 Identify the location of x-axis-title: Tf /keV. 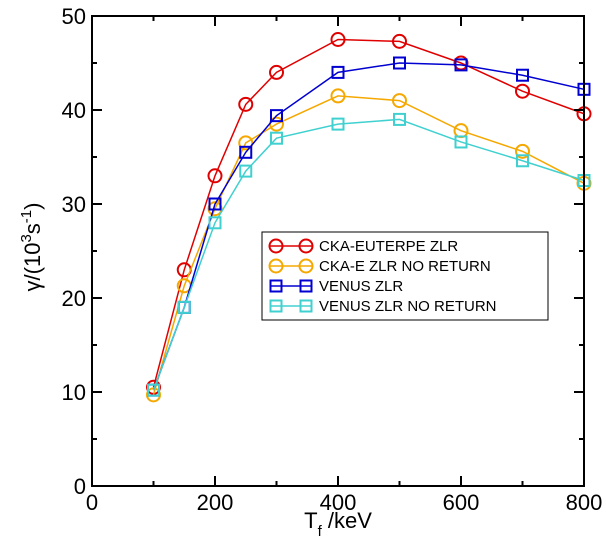
(338, 524).